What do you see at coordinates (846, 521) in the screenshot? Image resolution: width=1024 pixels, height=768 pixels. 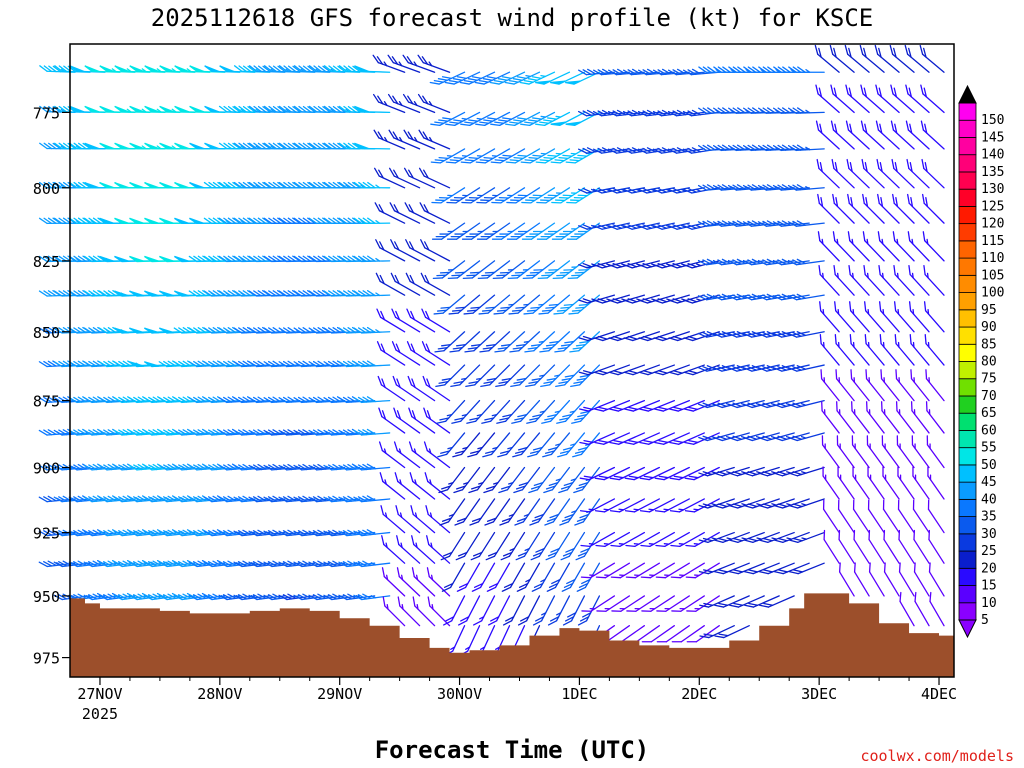 I see `barb-staff` at bounding box center [846, 521].